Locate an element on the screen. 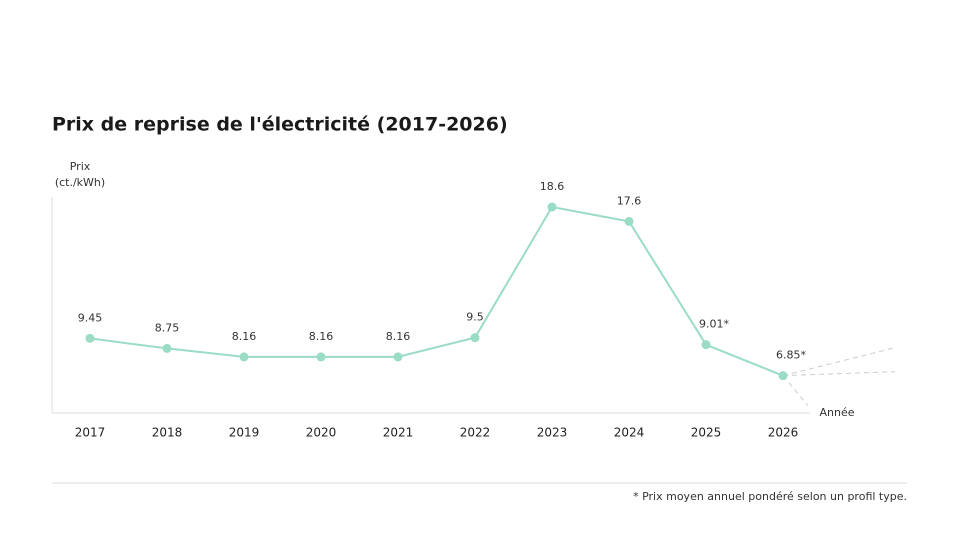 This screenshot has height=539, width=960. x-tick-label: 2020 is located at coordinates (321, 433).